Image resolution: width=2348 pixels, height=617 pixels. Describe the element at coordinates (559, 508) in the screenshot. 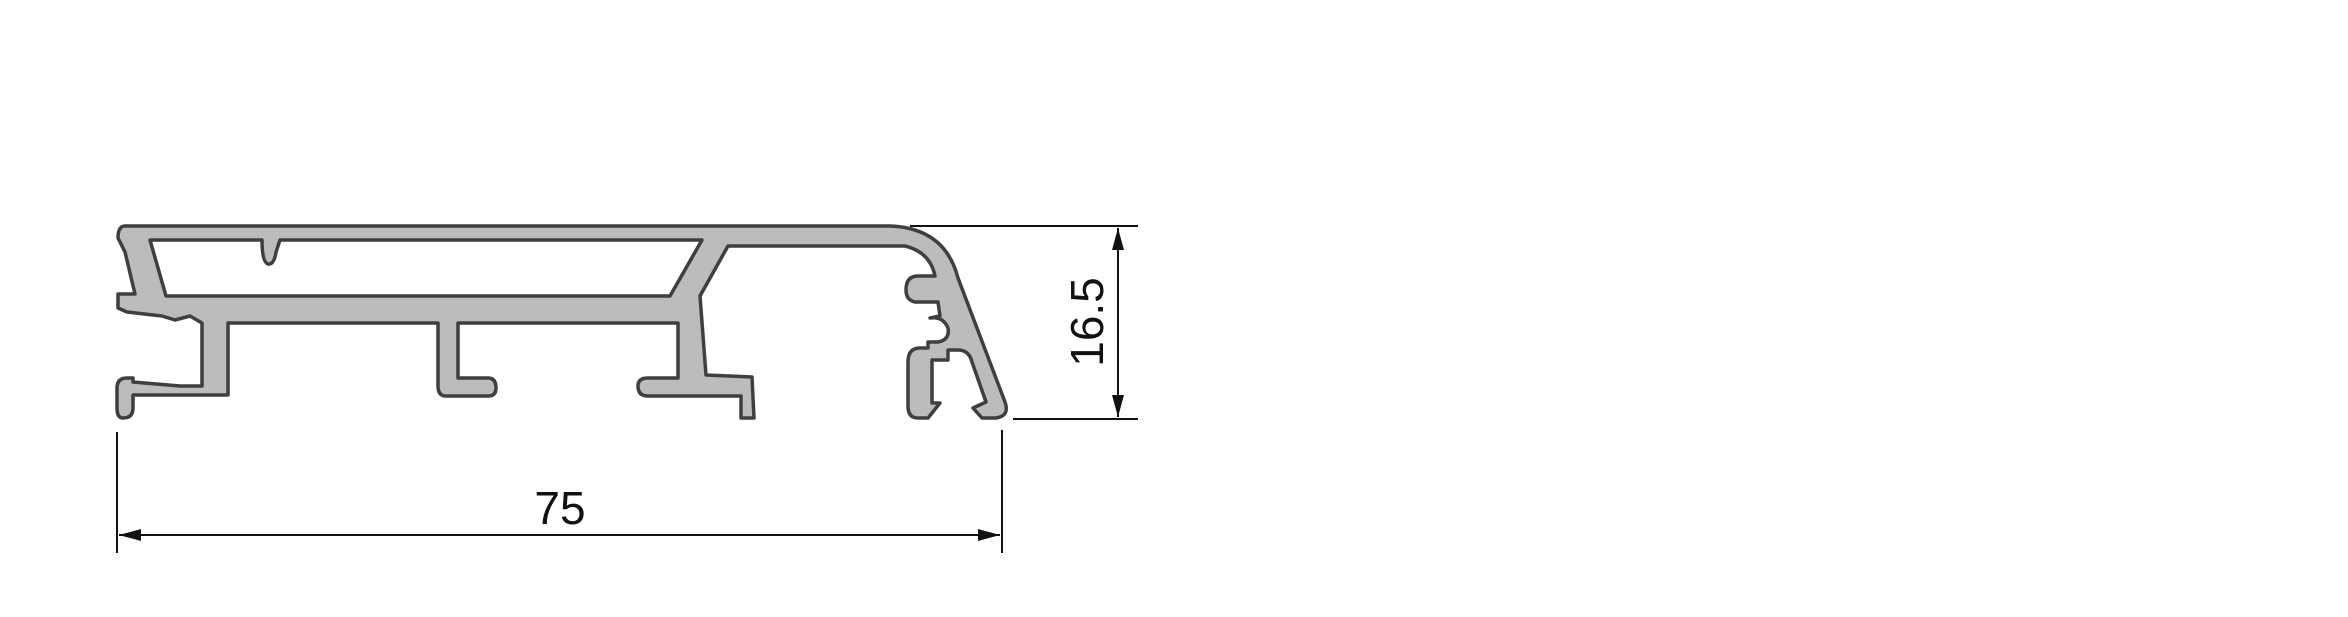

I see `width-dimension-label: 75` at that location.